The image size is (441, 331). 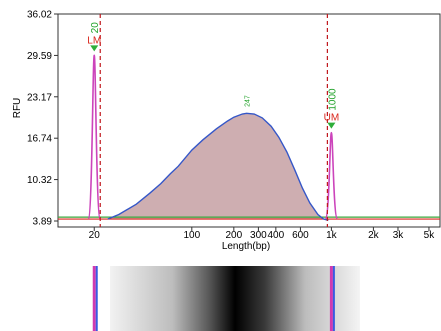 I want to click on x-tick-label: 3k, so click(x=399, y=235).